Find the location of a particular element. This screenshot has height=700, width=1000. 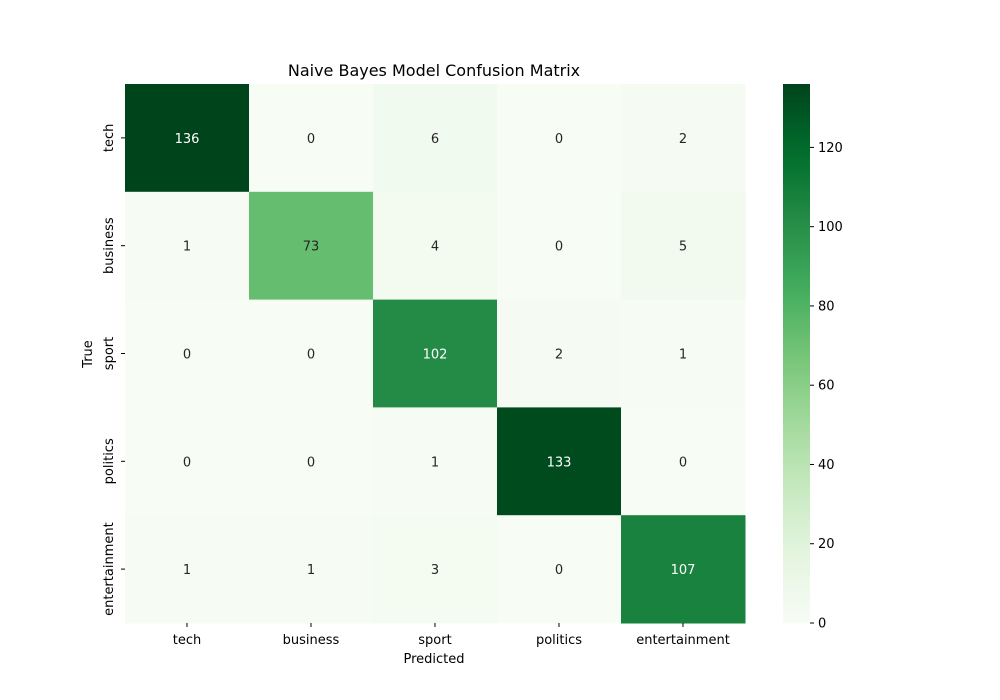

cell-value-label: 5 is located at coordinates (683, 247).